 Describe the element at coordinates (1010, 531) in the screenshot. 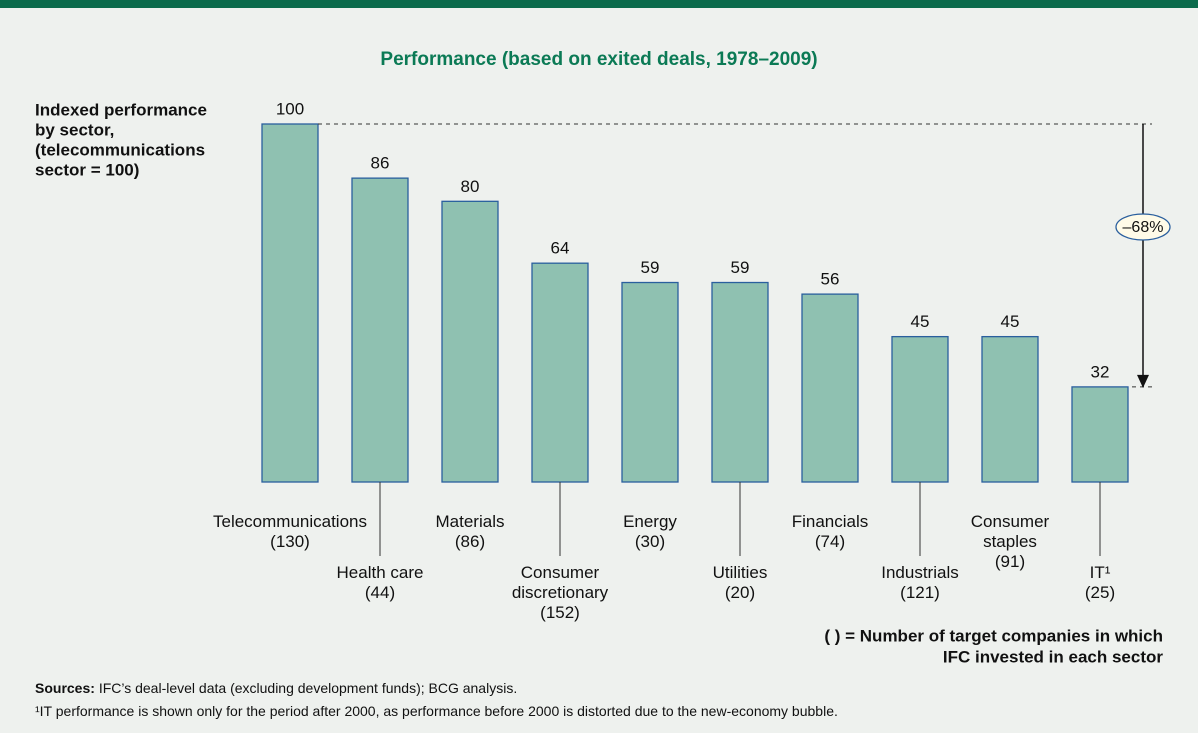

I see `category: Consumer staples` at that location.